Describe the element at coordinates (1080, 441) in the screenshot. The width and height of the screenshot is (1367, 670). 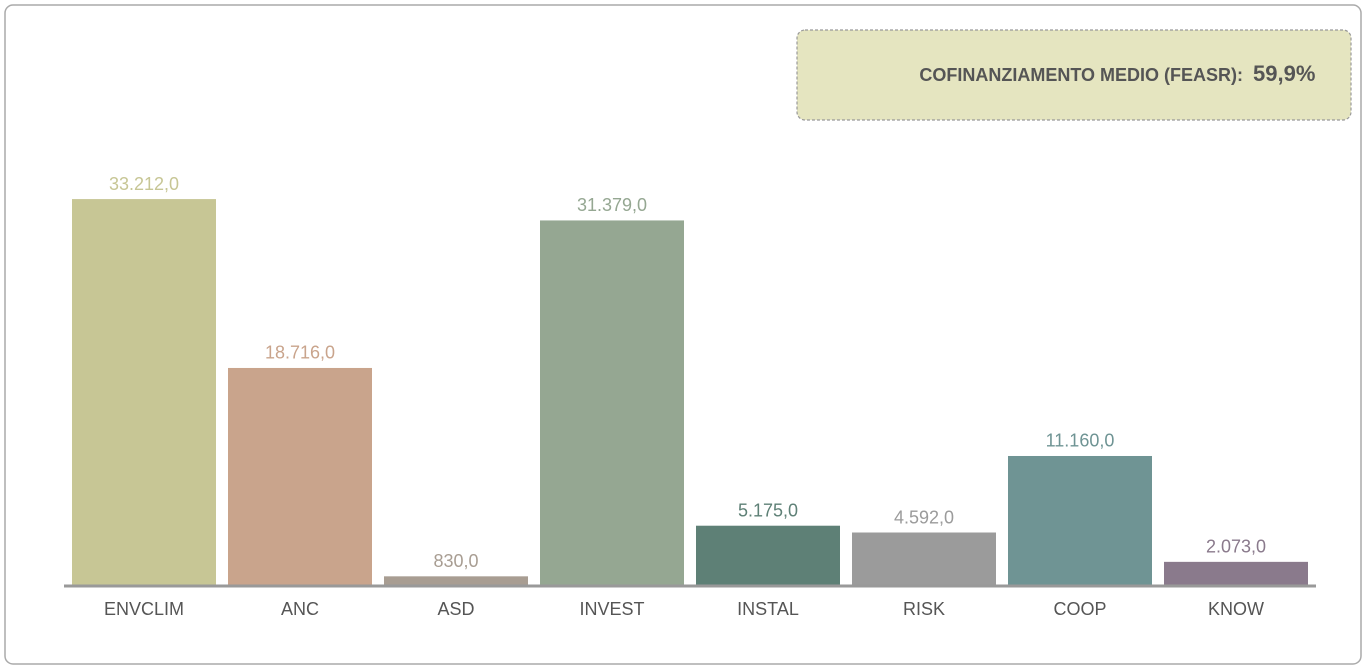
I see `value-label: 11.160,0` at that location.